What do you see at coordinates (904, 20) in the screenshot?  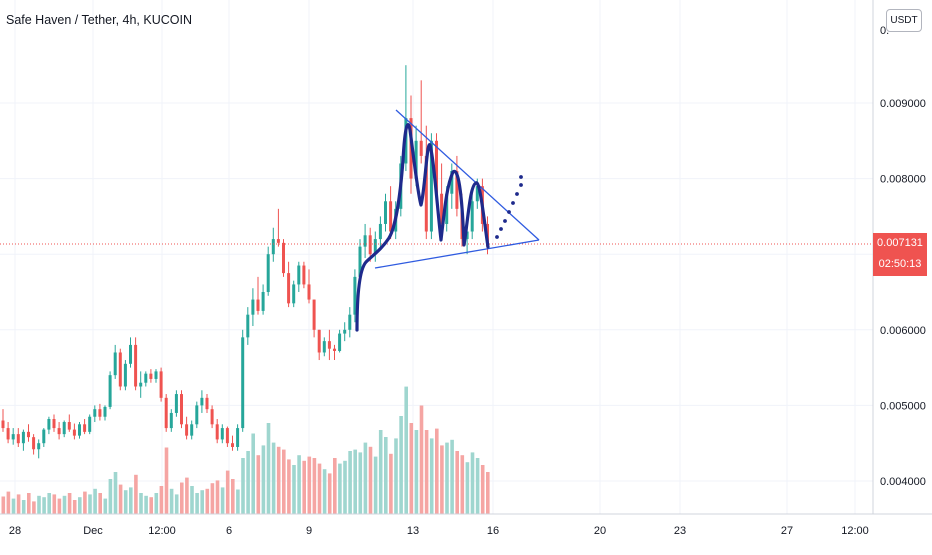 I see `currency-button: USDT` at bounding box center [904, 20].